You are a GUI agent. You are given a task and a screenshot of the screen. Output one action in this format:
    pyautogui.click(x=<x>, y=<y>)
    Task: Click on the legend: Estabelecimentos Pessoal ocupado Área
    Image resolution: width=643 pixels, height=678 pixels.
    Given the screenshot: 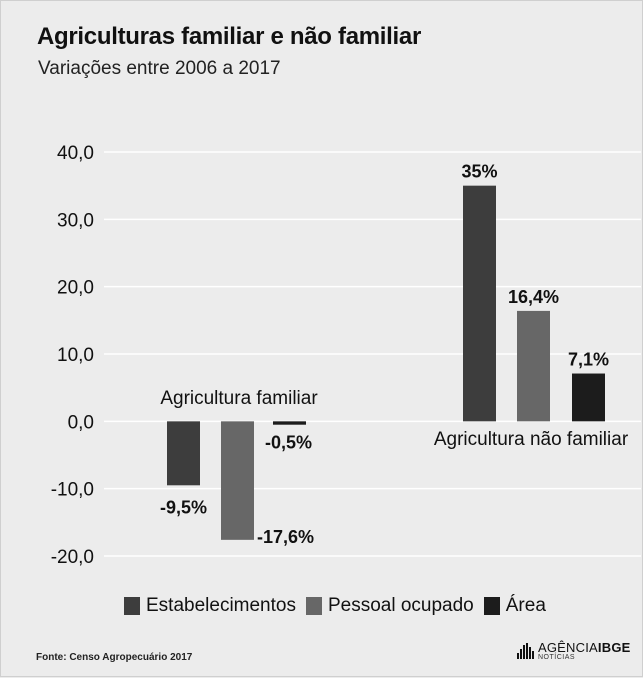 What is the action you would take?
    pyautogui.click(x=340, y=606)
    